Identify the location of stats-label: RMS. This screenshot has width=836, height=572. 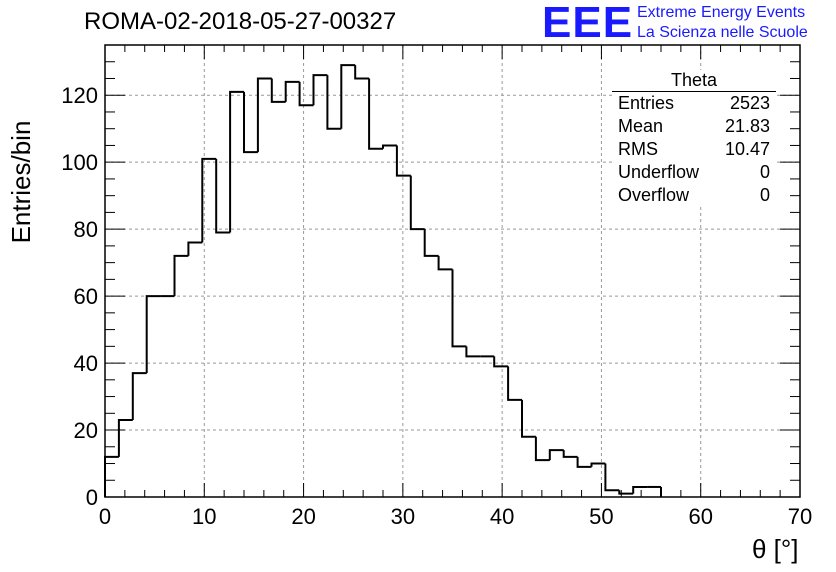
(638, 149).